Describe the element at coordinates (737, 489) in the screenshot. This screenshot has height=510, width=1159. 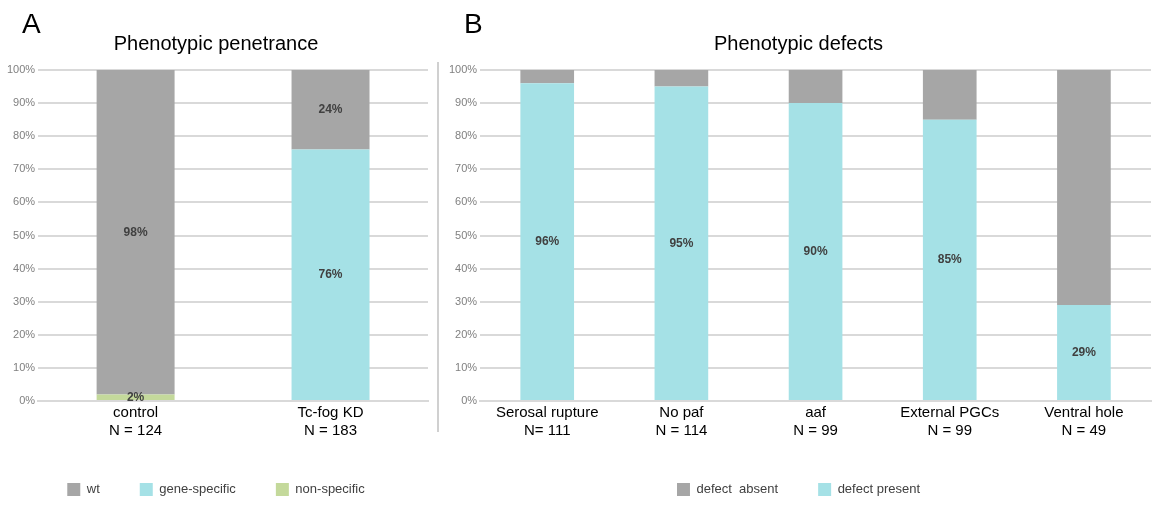
I see `legend-label: defect absent` at that location.